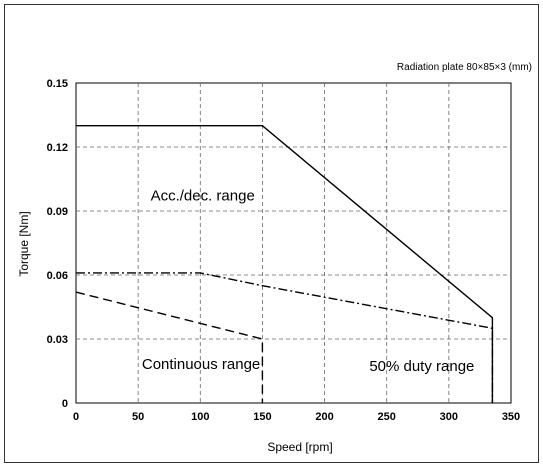 The image size is (543, 467). What do you see at coordinates (262, 417) in the screenshot?
I see `x-tick-label: 150` at bounding box center [262, 417].